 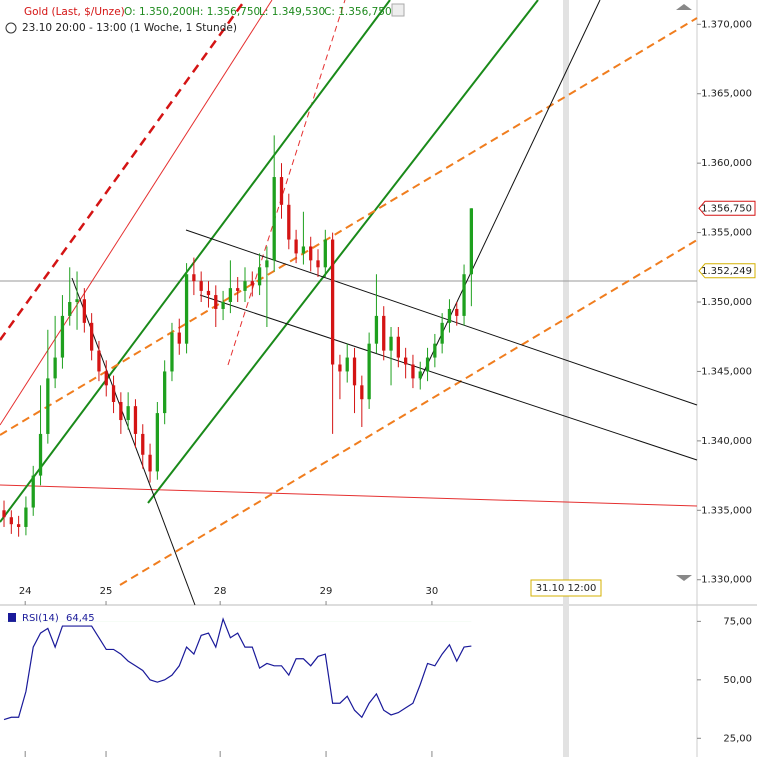 What do you see at coordinates (726, 94) in the screenshot?
I see `y-tick-label: 1.365,000` at bounding box center [726, 94].